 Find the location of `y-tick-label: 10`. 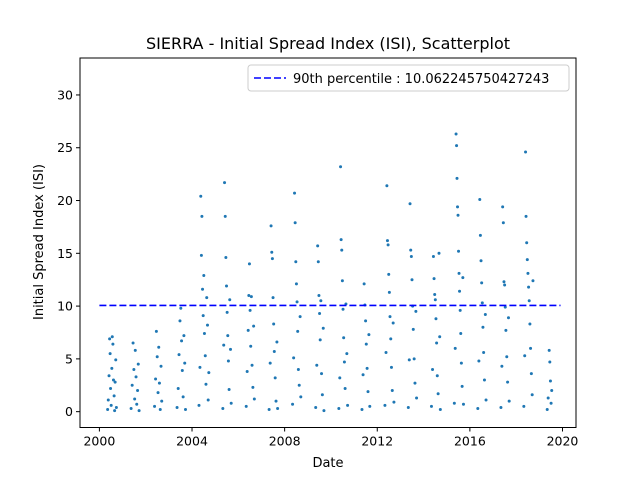

y-tick-label: 10 is located at coordinates (65, 306).